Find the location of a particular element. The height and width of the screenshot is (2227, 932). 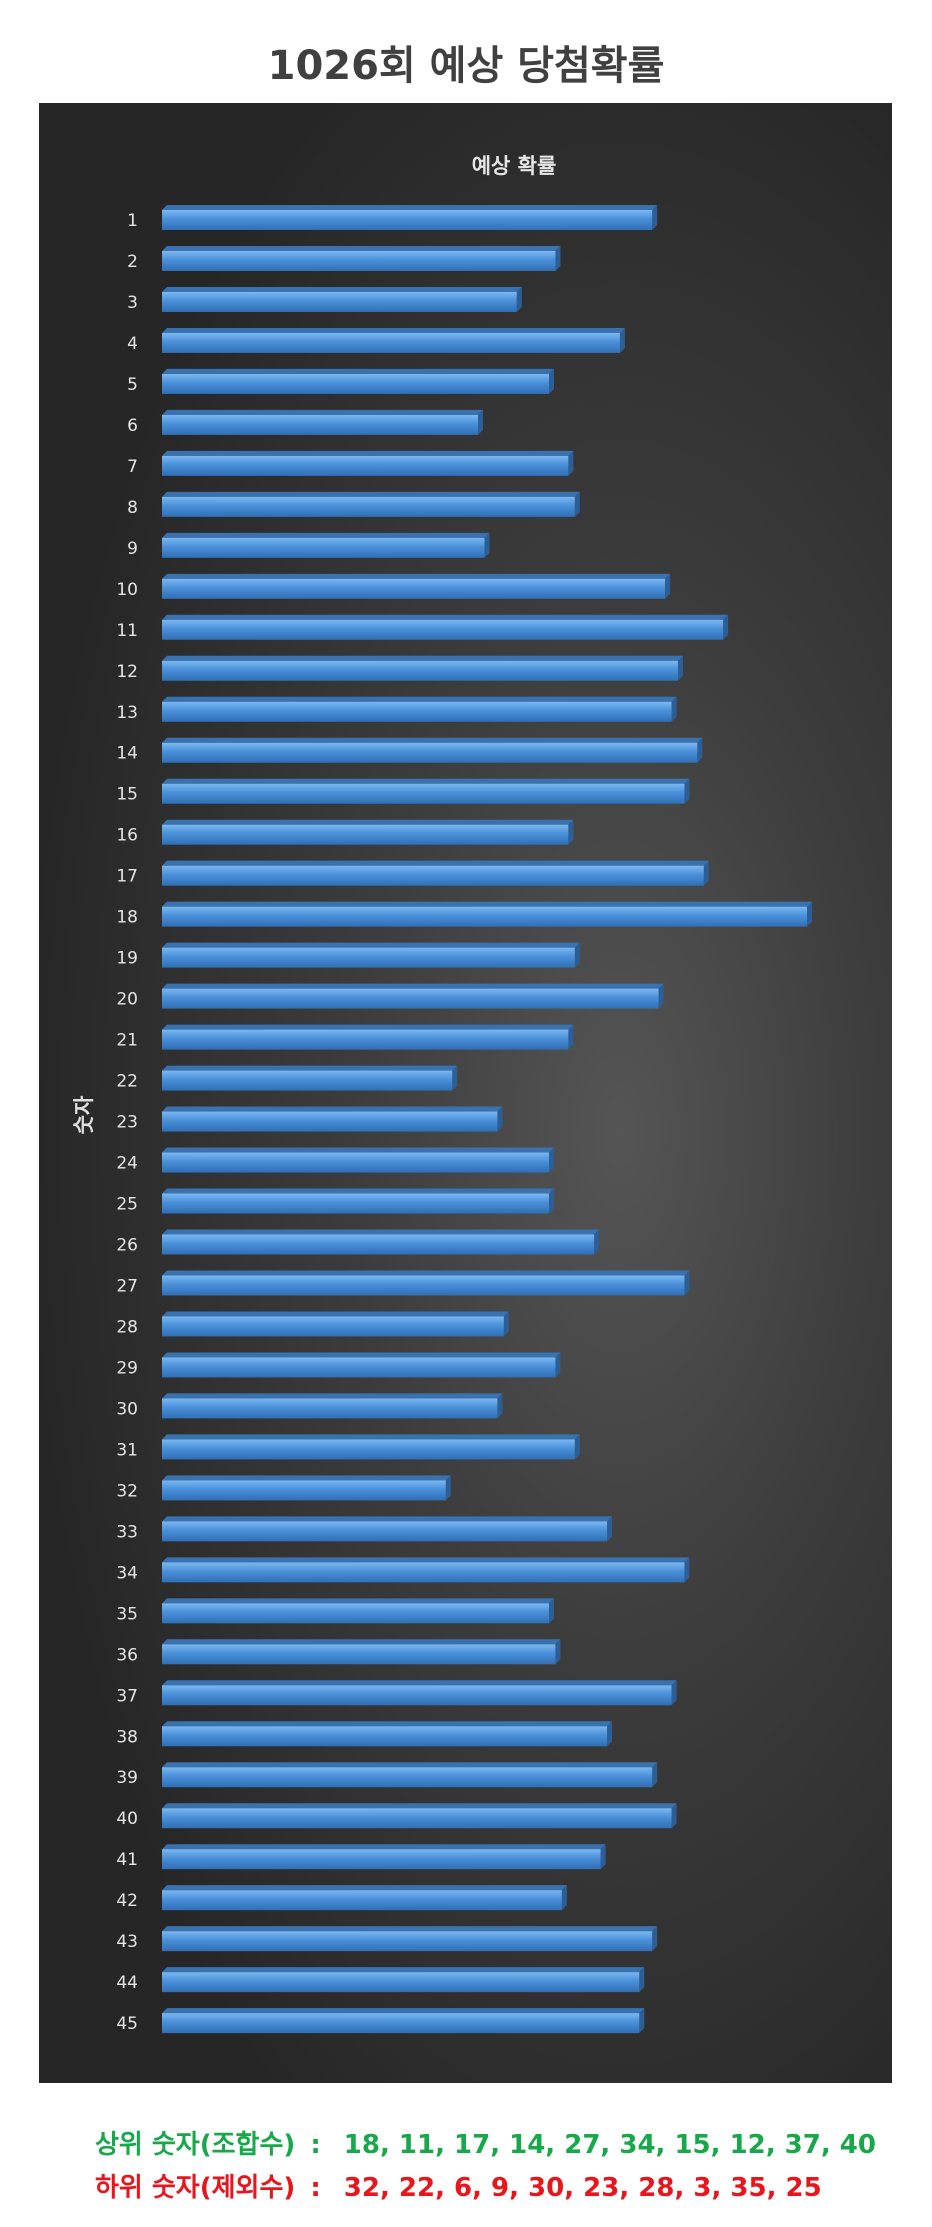

y-tick-label: 13 is located at coordinates (127, 713).